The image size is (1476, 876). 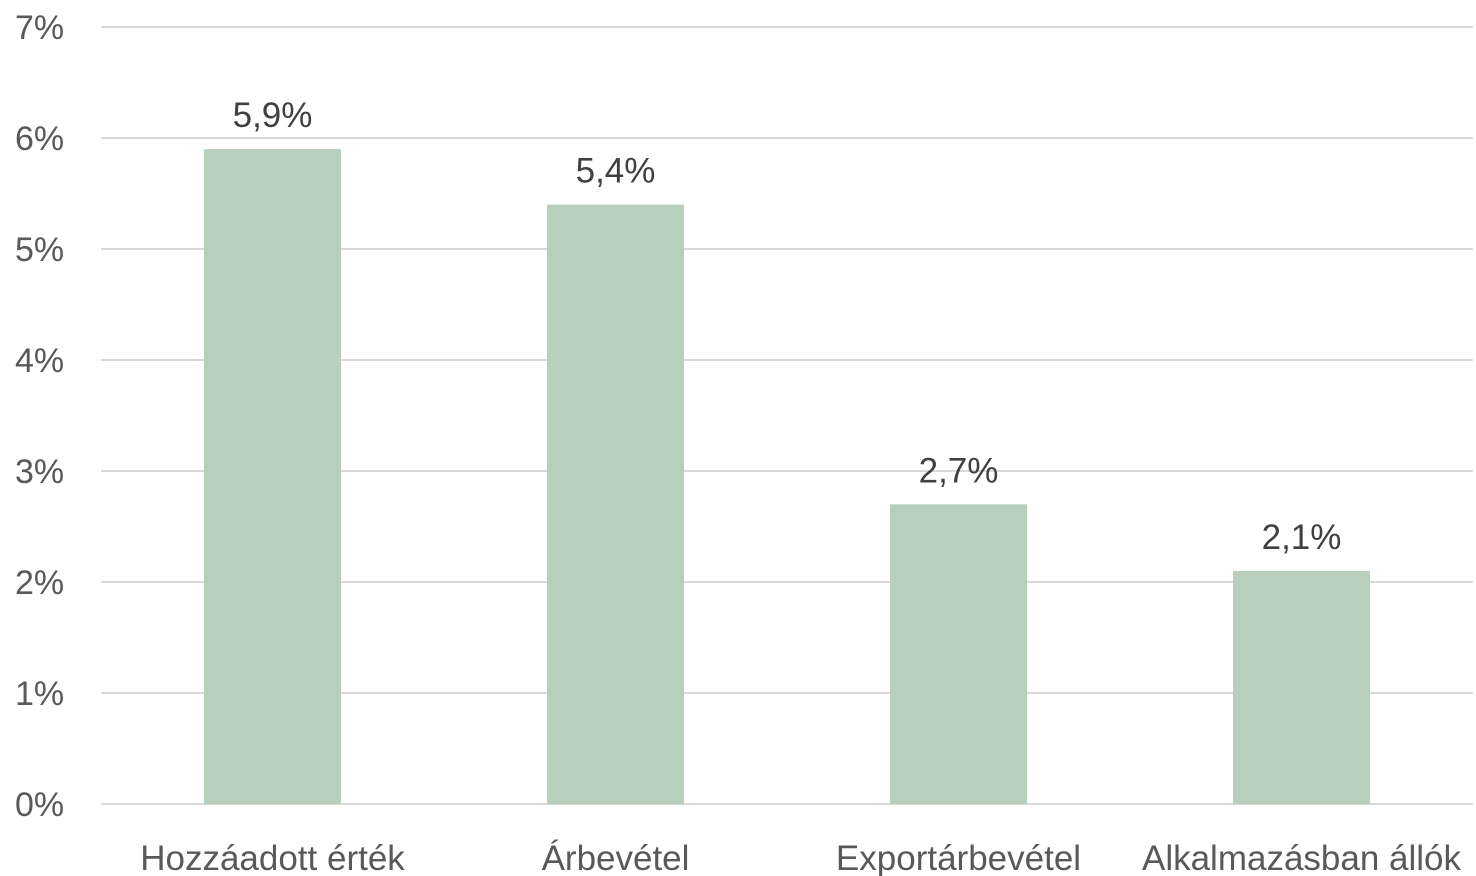 What do you see at coordinates (39, 416) in the screenshot?
I see `y-axis: 0% 1% 2% 3% 4% 5% 6% 7%` at bounding box center [39, 416].